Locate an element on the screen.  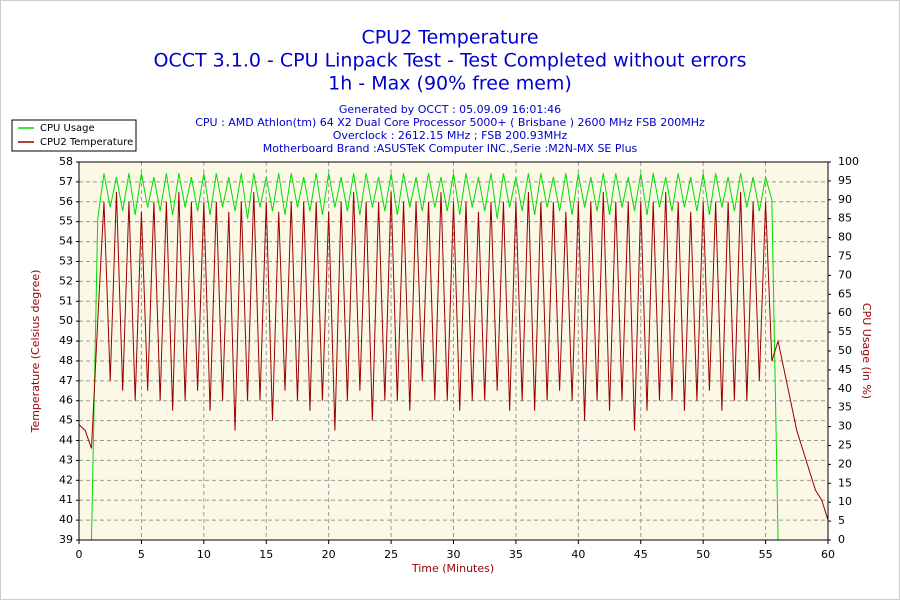
y-tick-label: 47 is located at coordinates (66, 380).